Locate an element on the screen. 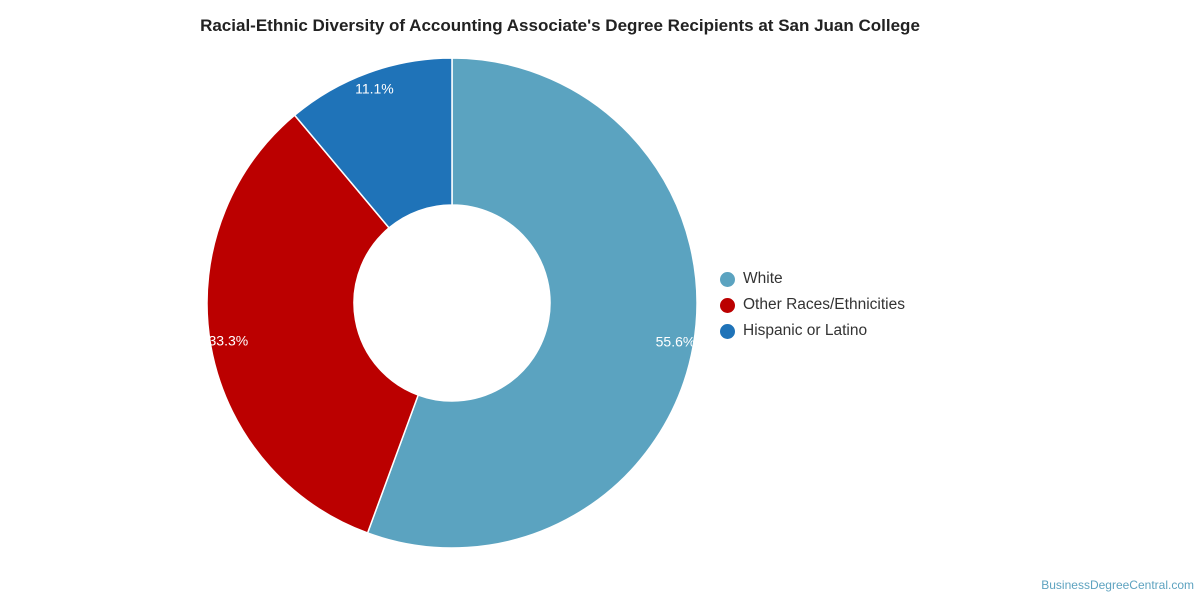 The width and height of the screenshot is (1200, 600). slice-hispanic-or-latino is located at coordinates (373, 143).